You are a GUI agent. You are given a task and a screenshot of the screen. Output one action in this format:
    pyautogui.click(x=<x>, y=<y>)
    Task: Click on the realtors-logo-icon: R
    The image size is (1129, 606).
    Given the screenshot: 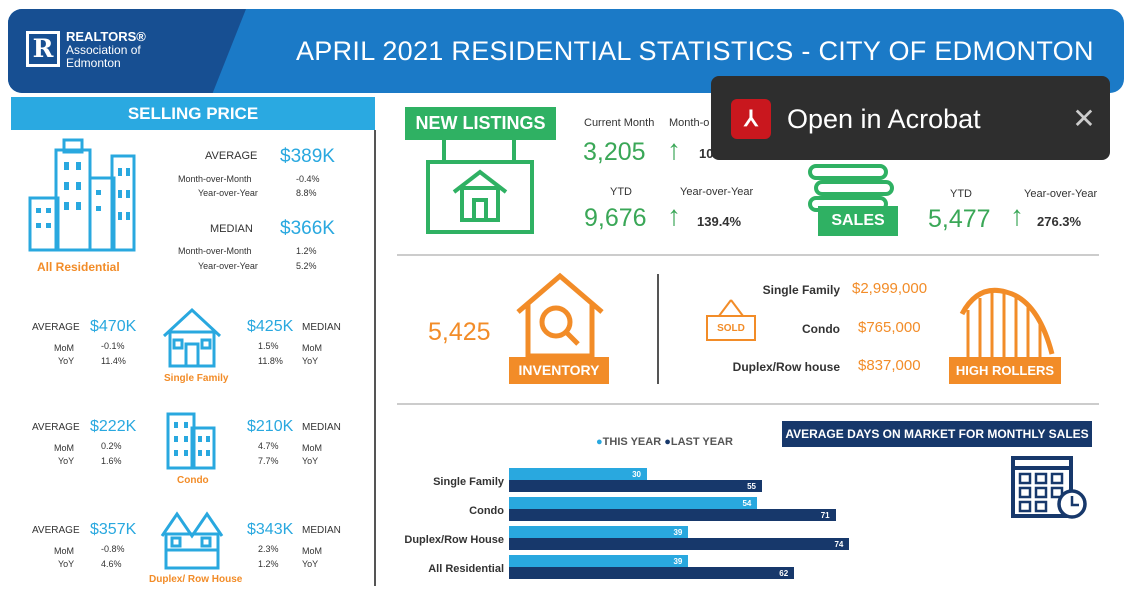 What is the action you would take?
    pyautogui.click(x=43, y=49)
    